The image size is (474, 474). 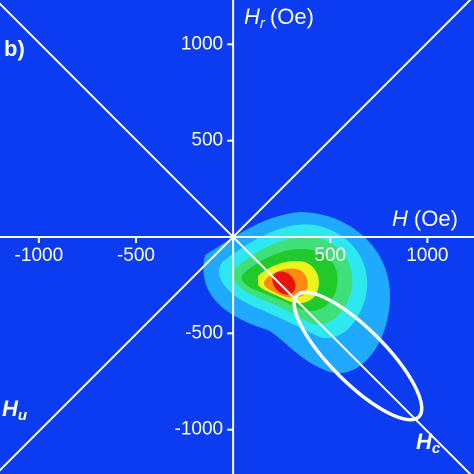 What do you see at coordinates (263, 23) in the screenshot?
I see `y-label-subscript: r` at bounding box center [263, 23].